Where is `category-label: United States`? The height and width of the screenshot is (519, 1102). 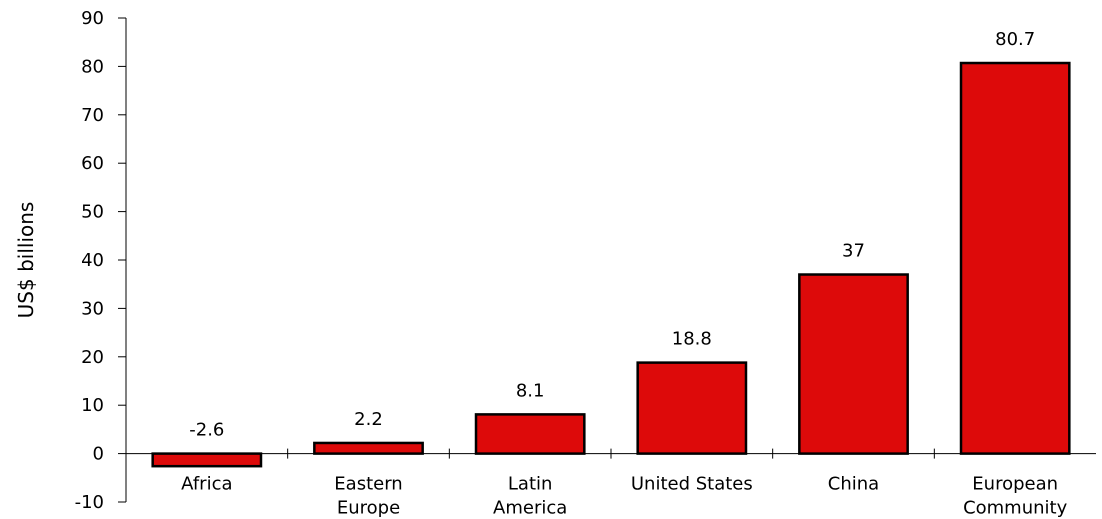
category-label: United States is located at coordinates (692, 484).